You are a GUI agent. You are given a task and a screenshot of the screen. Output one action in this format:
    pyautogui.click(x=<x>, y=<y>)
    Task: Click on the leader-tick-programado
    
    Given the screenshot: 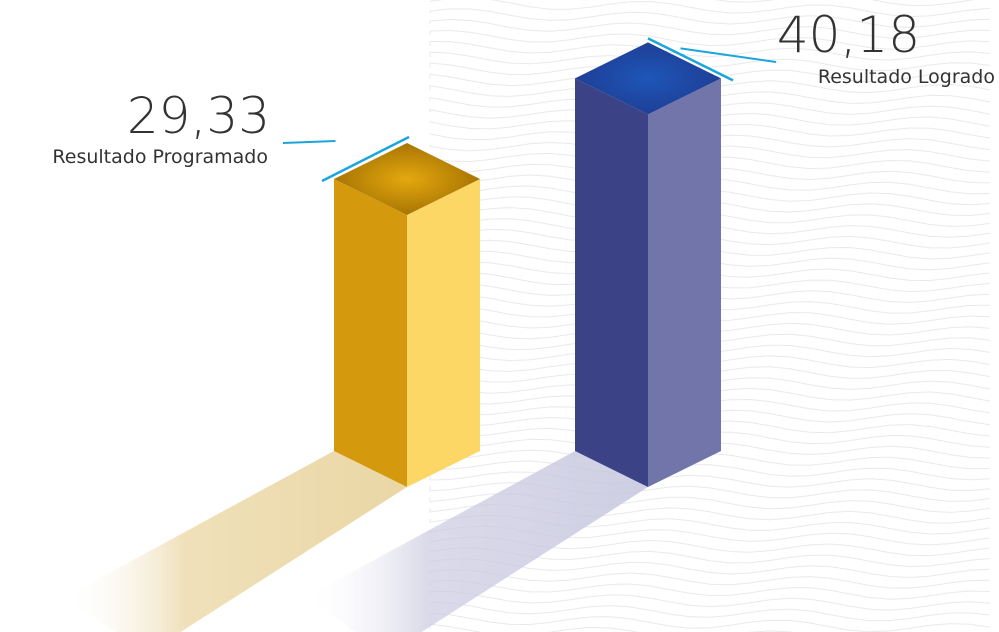 What is the action you would take?
    pyautogui.click(x=365, y=159)
    